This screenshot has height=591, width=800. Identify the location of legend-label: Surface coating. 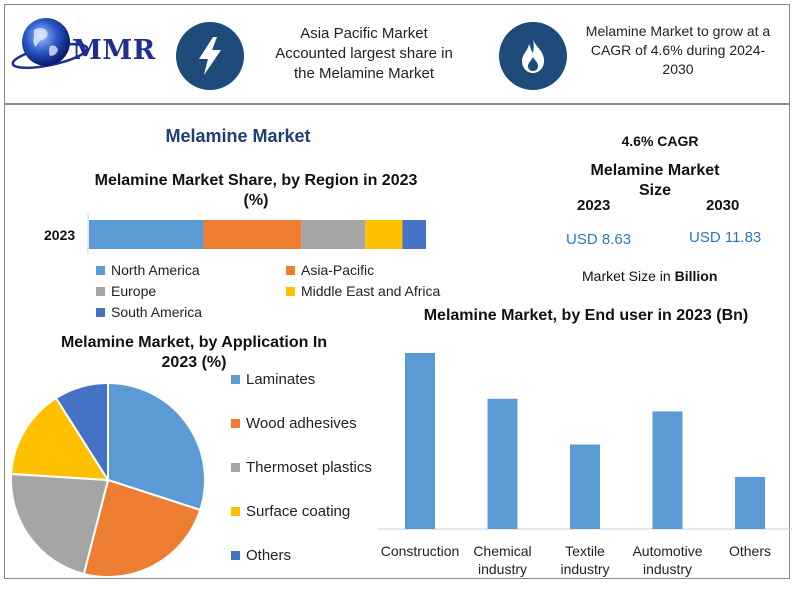
(298, 511).